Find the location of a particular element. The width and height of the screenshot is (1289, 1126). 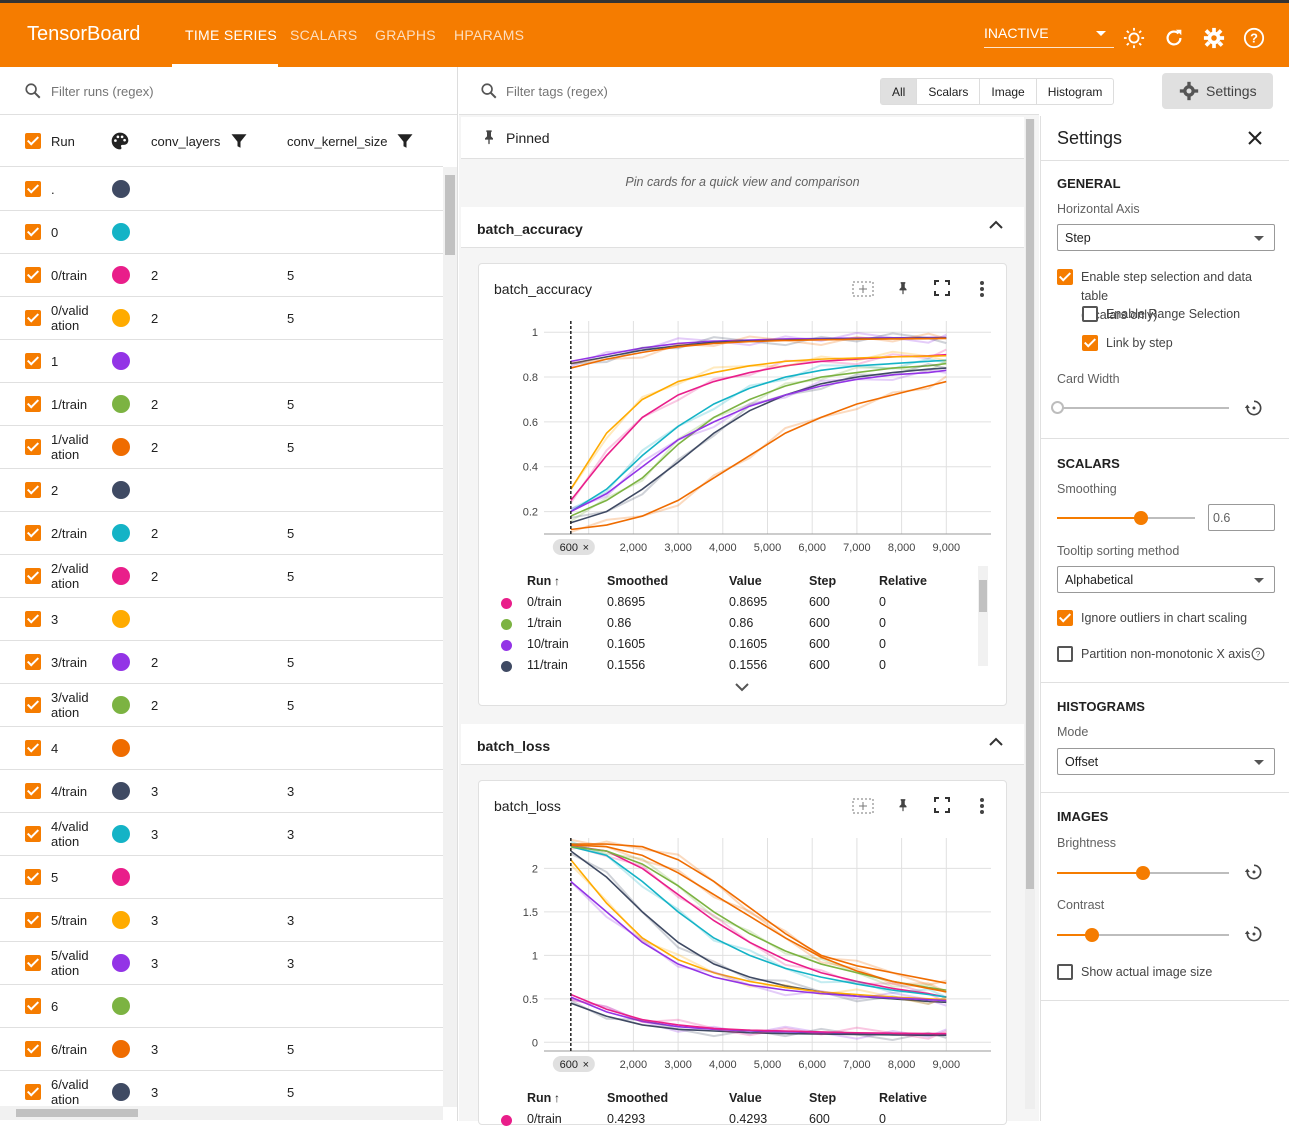

run-row: 6/train 3 5 is located at coordinates (221, 1049).